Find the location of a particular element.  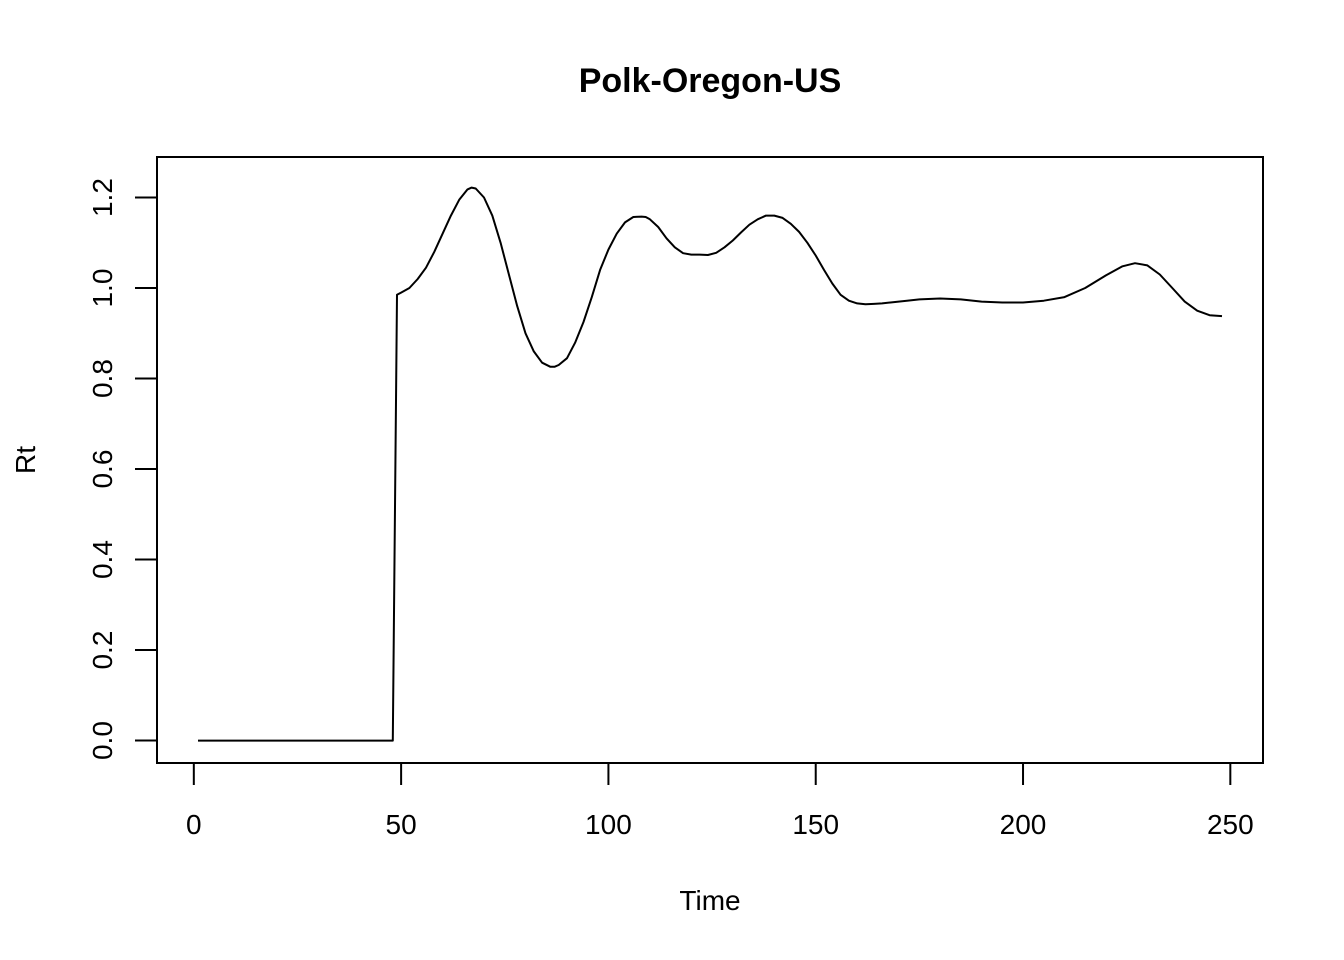

x-tick-label: 200 is located at coordinates (1023, 824).